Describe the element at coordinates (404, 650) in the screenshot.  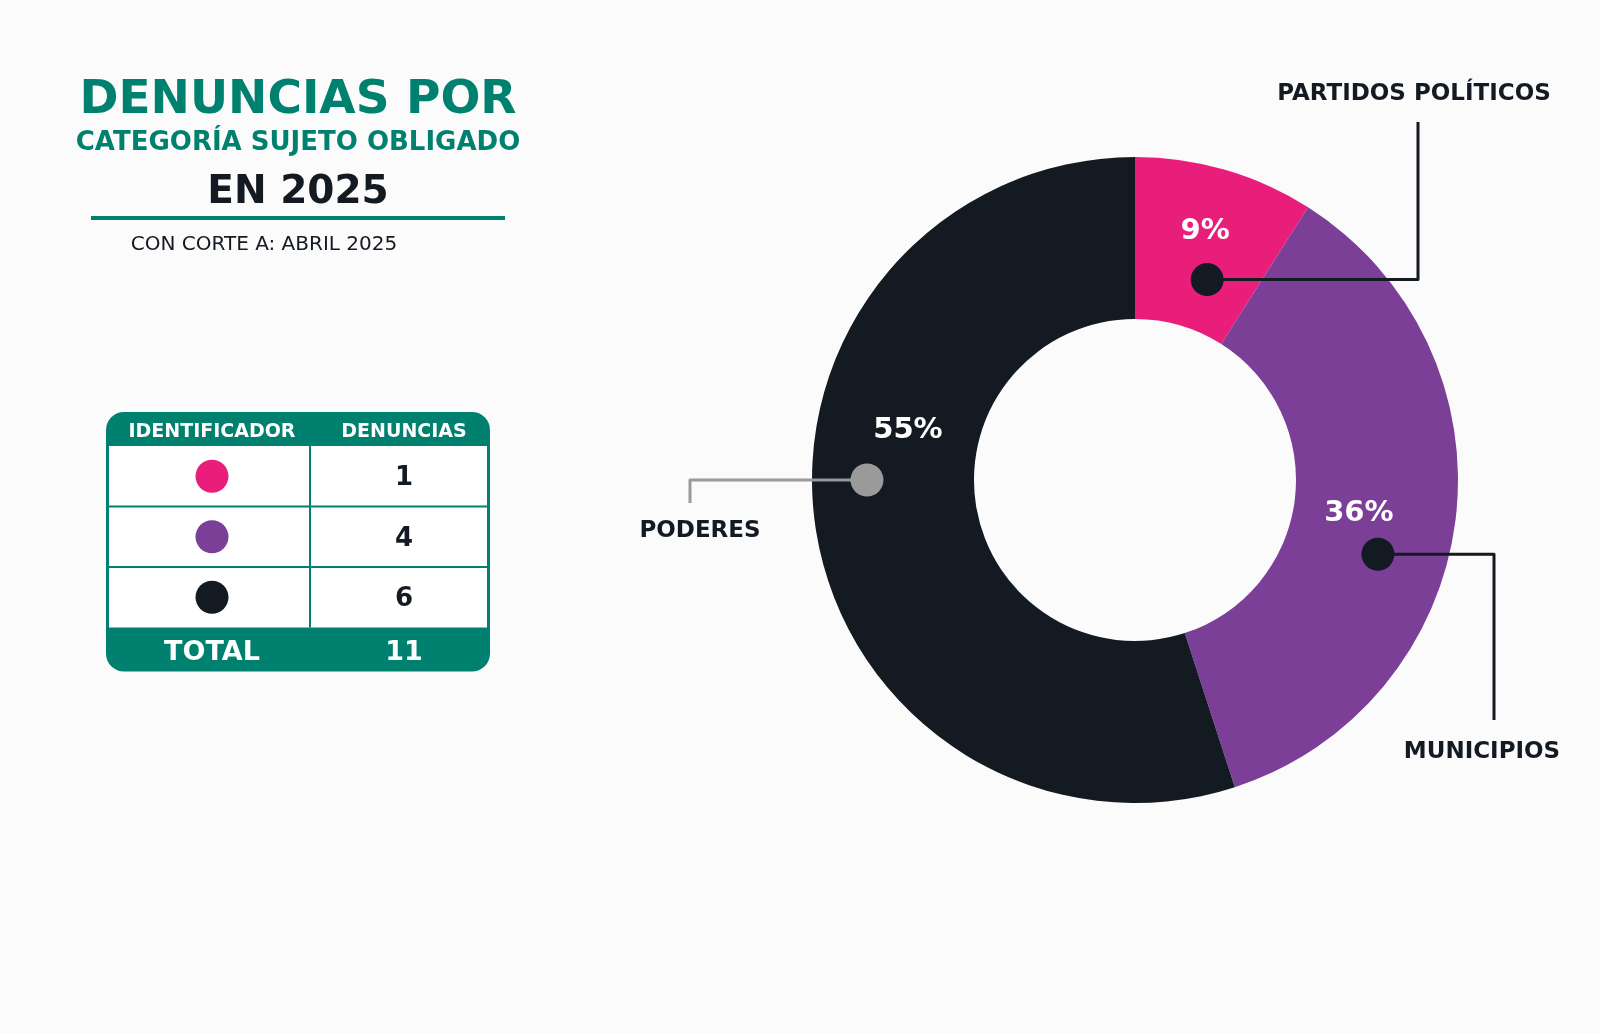
I see `text: 11` at that location.